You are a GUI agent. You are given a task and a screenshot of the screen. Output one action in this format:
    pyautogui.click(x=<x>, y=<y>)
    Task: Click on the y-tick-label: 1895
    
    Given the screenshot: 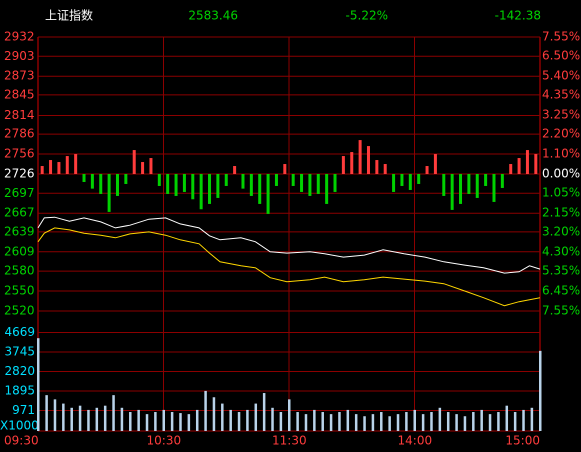 What is the action you would take?
    pyautogui.click(x=19, y=391)
    